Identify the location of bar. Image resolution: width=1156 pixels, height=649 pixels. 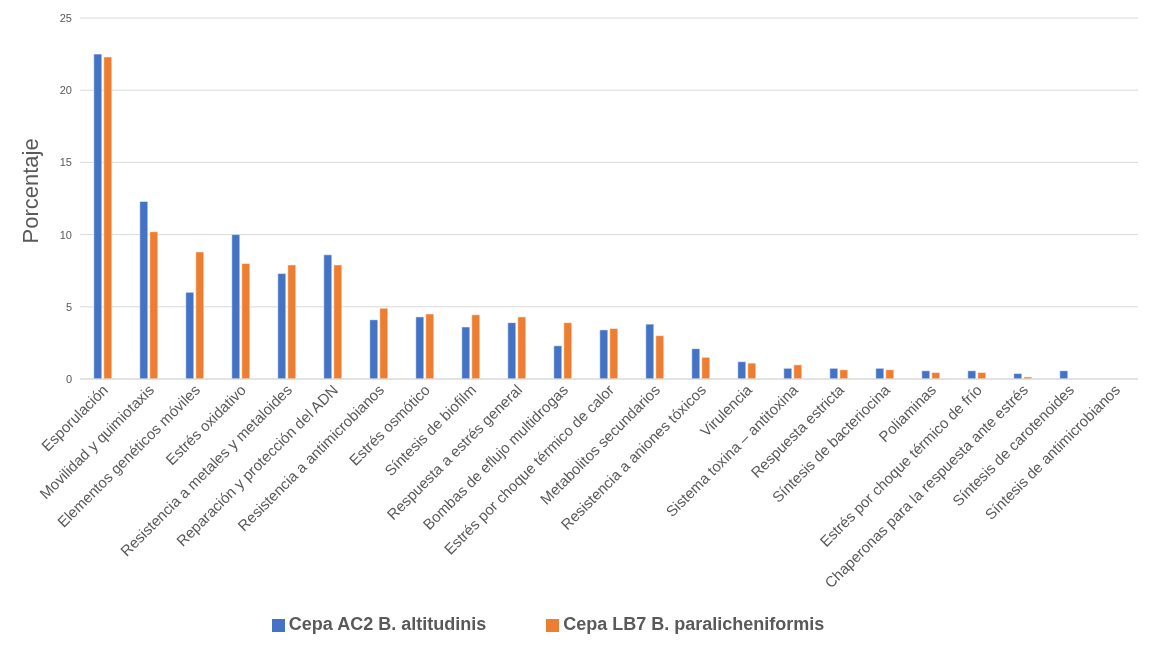
(1064, 374).